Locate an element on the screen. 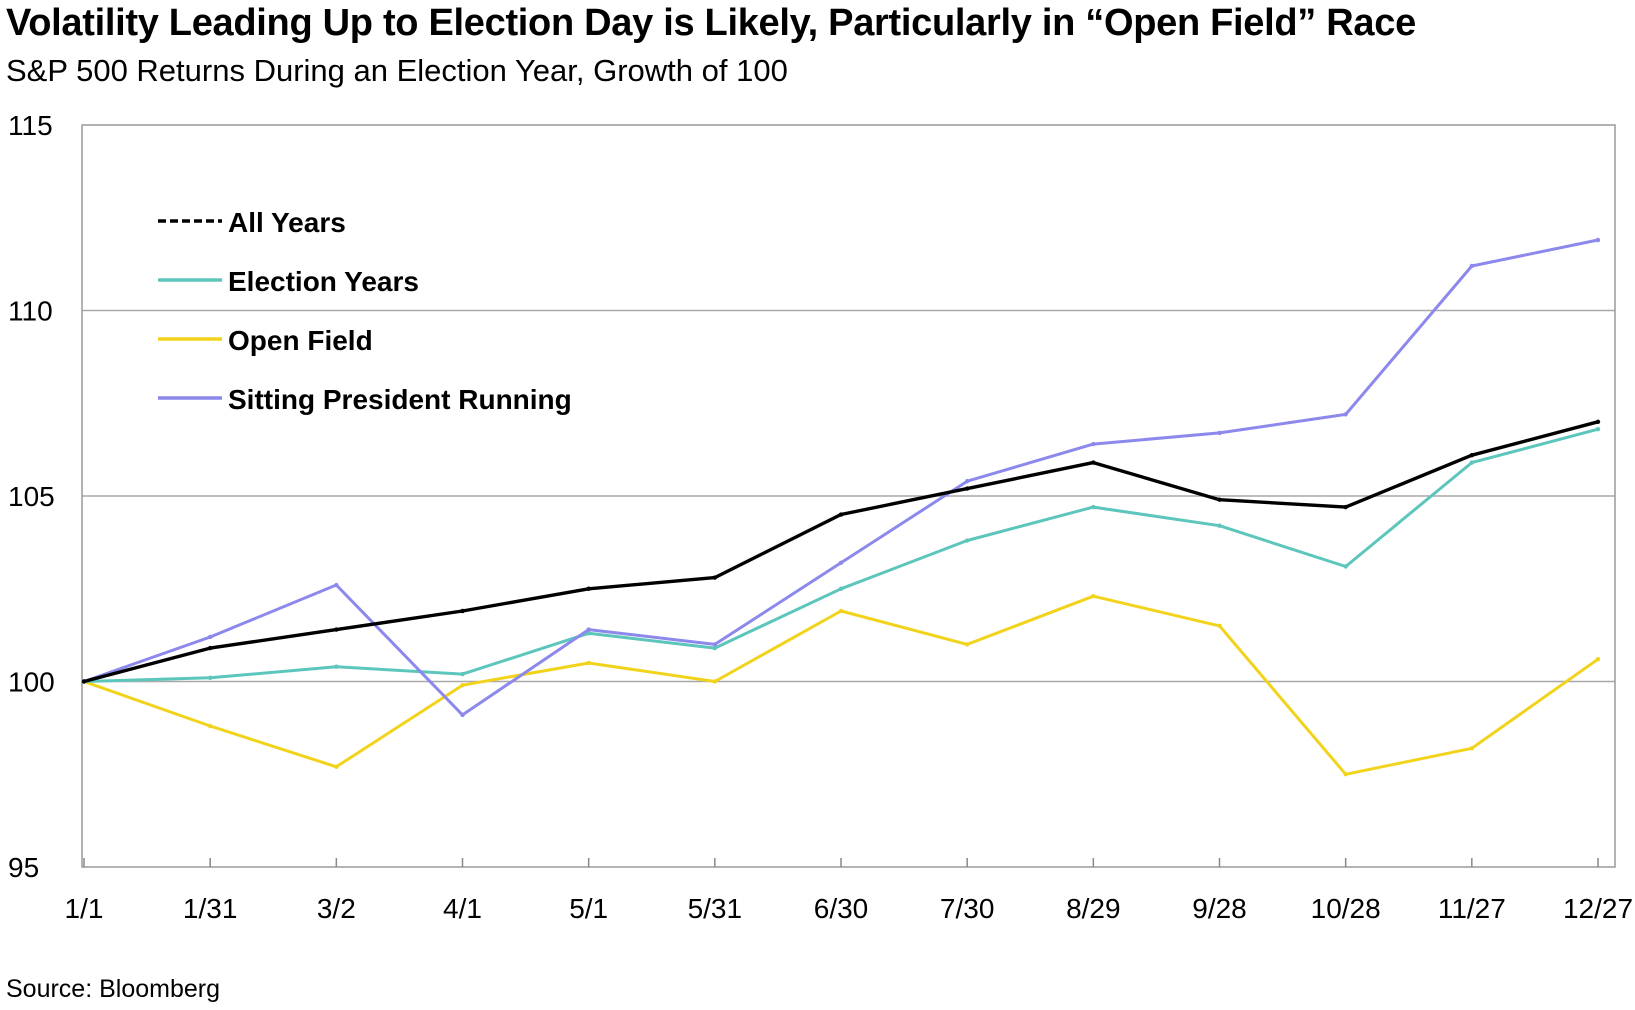  y-axis: 95 100 105 110 115 is located at coordinates (31, 496).